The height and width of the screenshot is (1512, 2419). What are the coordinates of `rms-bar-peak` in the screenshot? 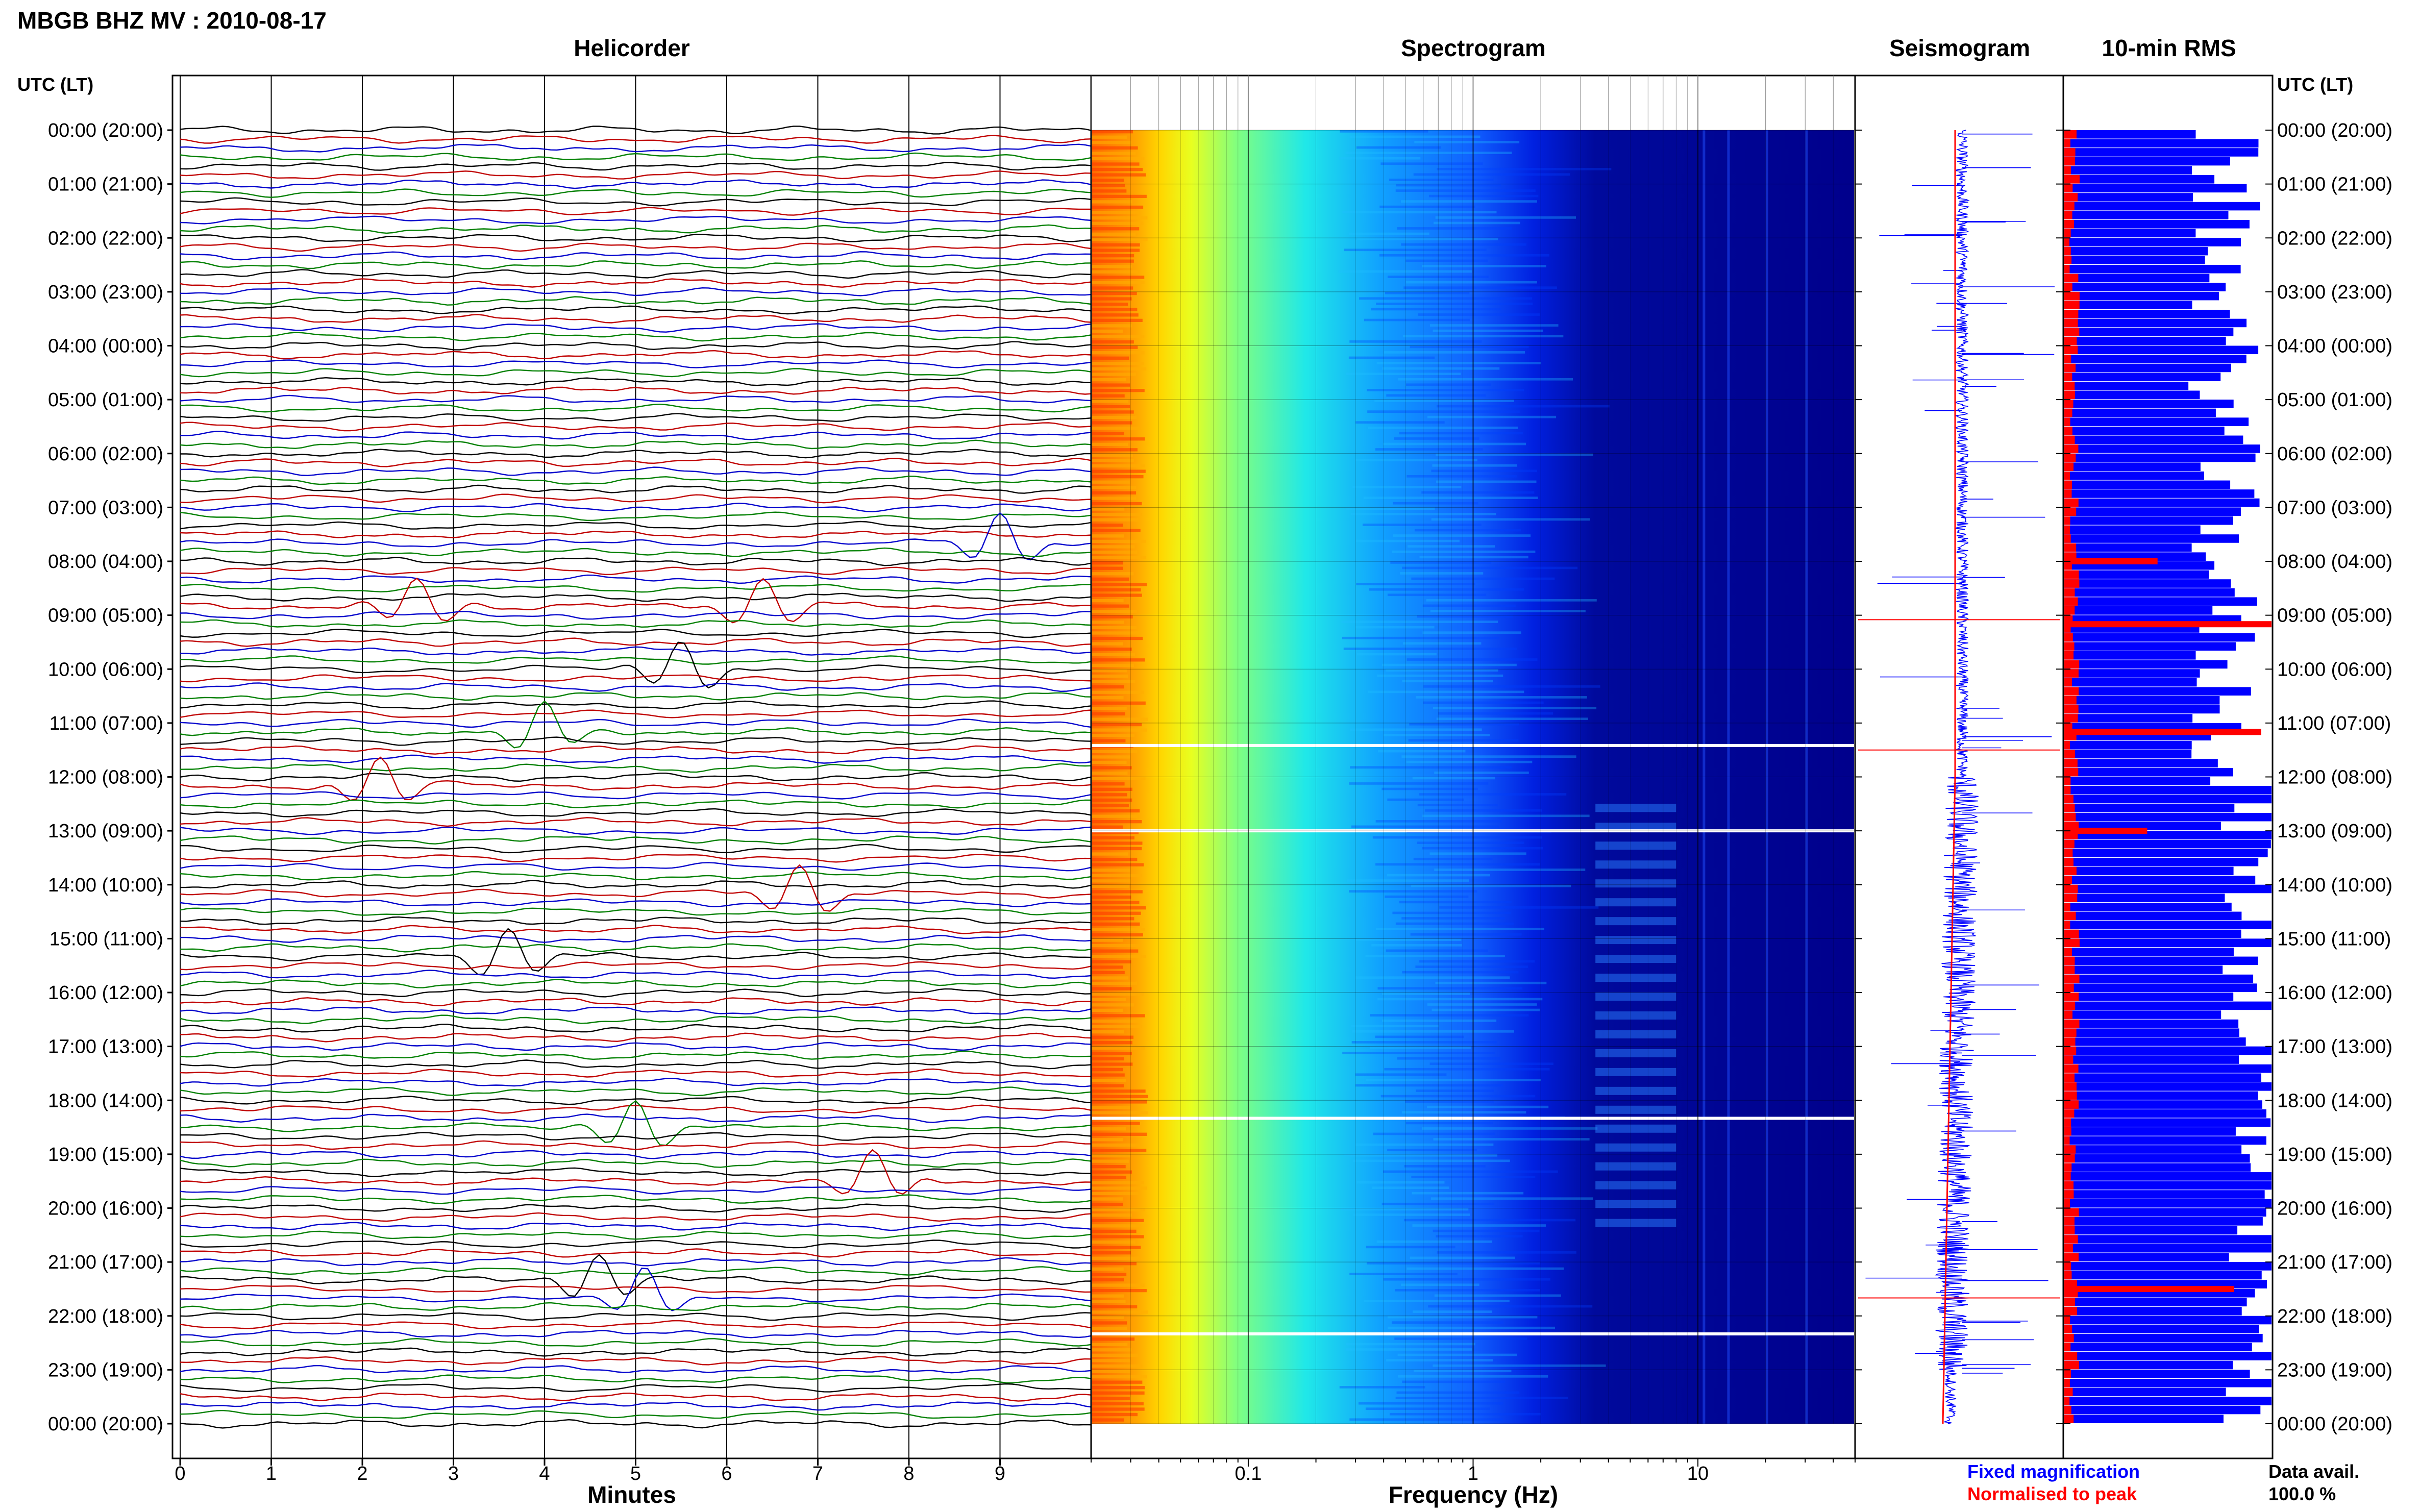 It's located at (2162, 732).